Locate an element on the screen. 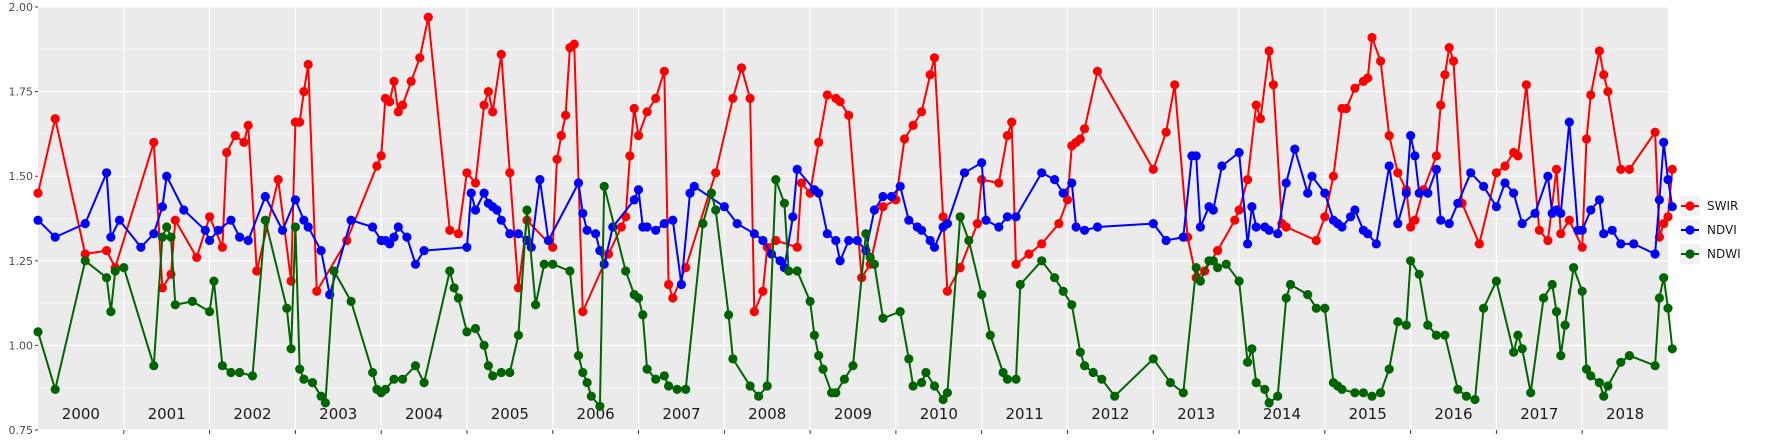 This screenshot has width=1773, height=442. legend-marker is located at coordinates (1690, 254).